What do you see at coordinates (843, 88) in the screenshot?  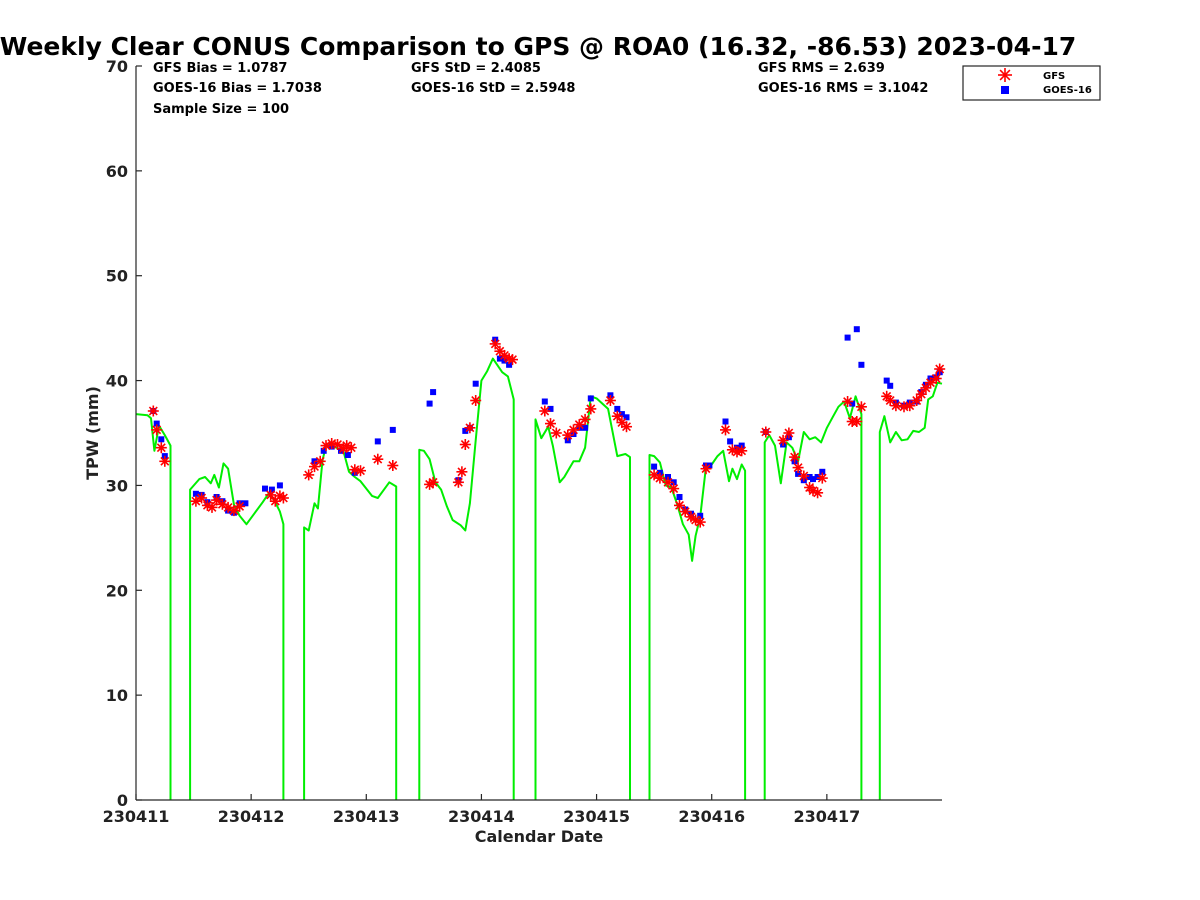 I see `stat-goes-rms: GOES-16 RMS = 3.1042` at bounding box center [843, 88].